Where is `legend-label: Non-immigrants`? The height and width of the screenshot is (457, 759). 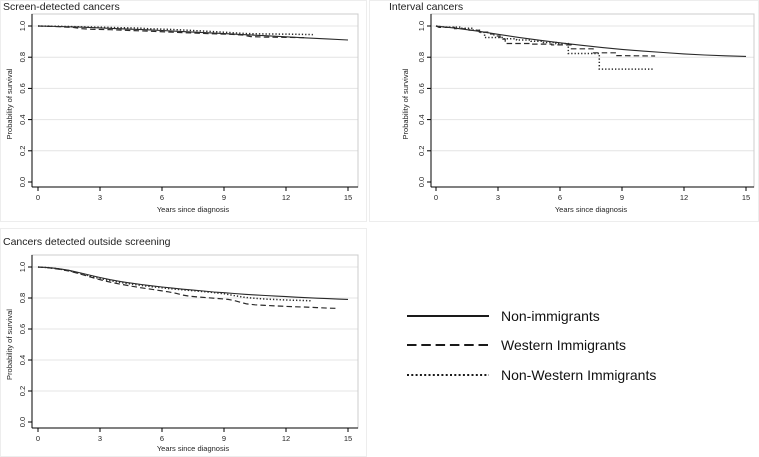
legend-label: Non-immigrants is located at coordinates (550, 315).